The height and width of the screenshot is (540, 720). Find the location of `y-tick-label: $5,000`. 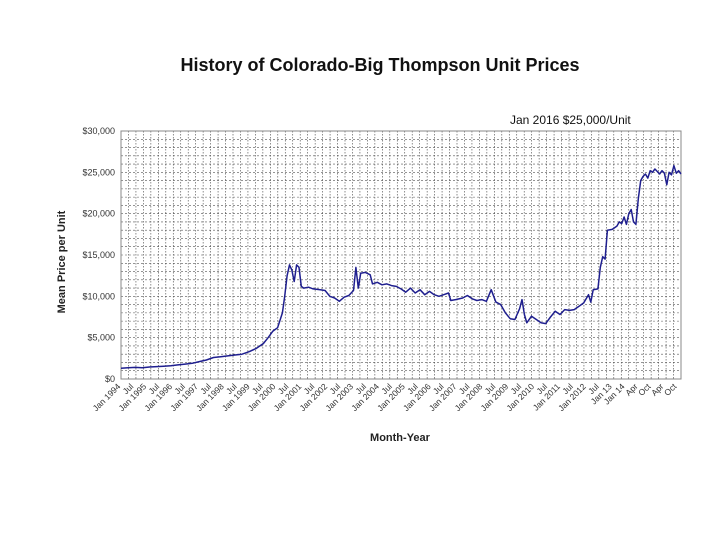

y-tick-label: $5,000 is located at coordinates (101, 338).